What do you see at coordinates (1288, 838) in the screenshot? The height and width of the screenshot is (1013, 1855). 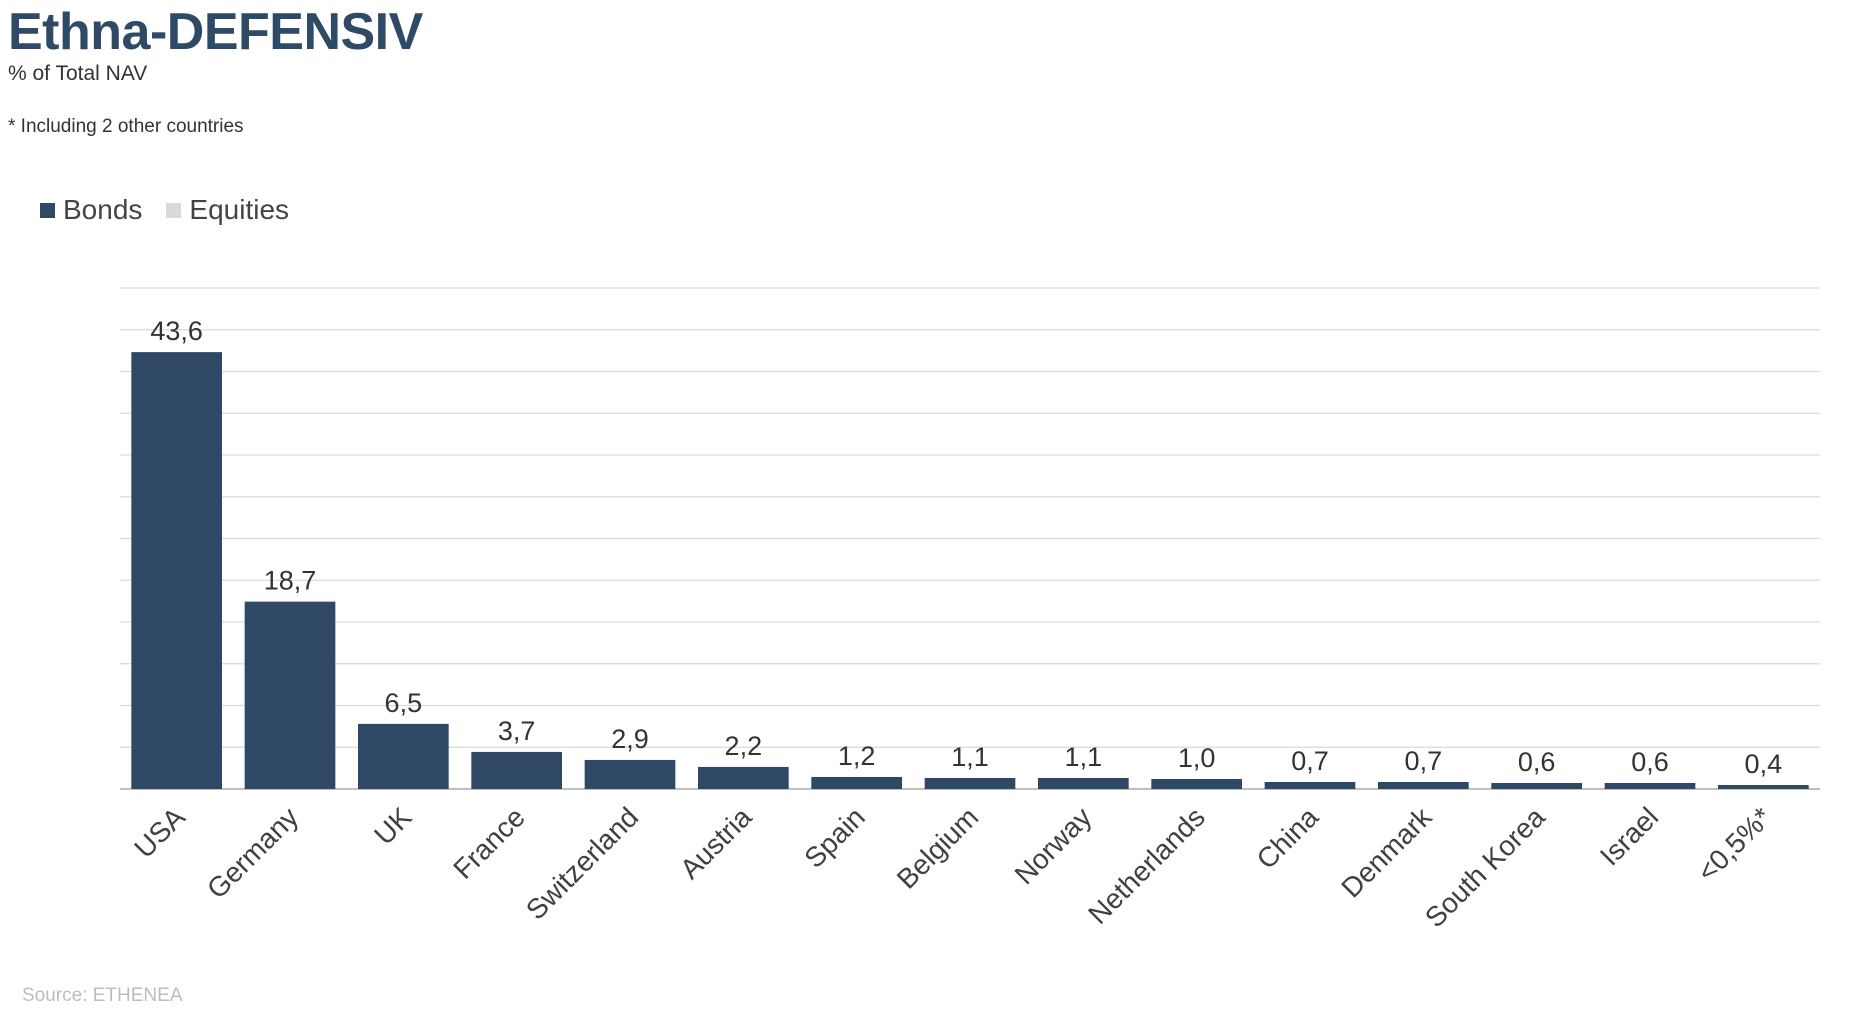 I see `x-tick-label-10: China` at bounding box center [1288, 838].